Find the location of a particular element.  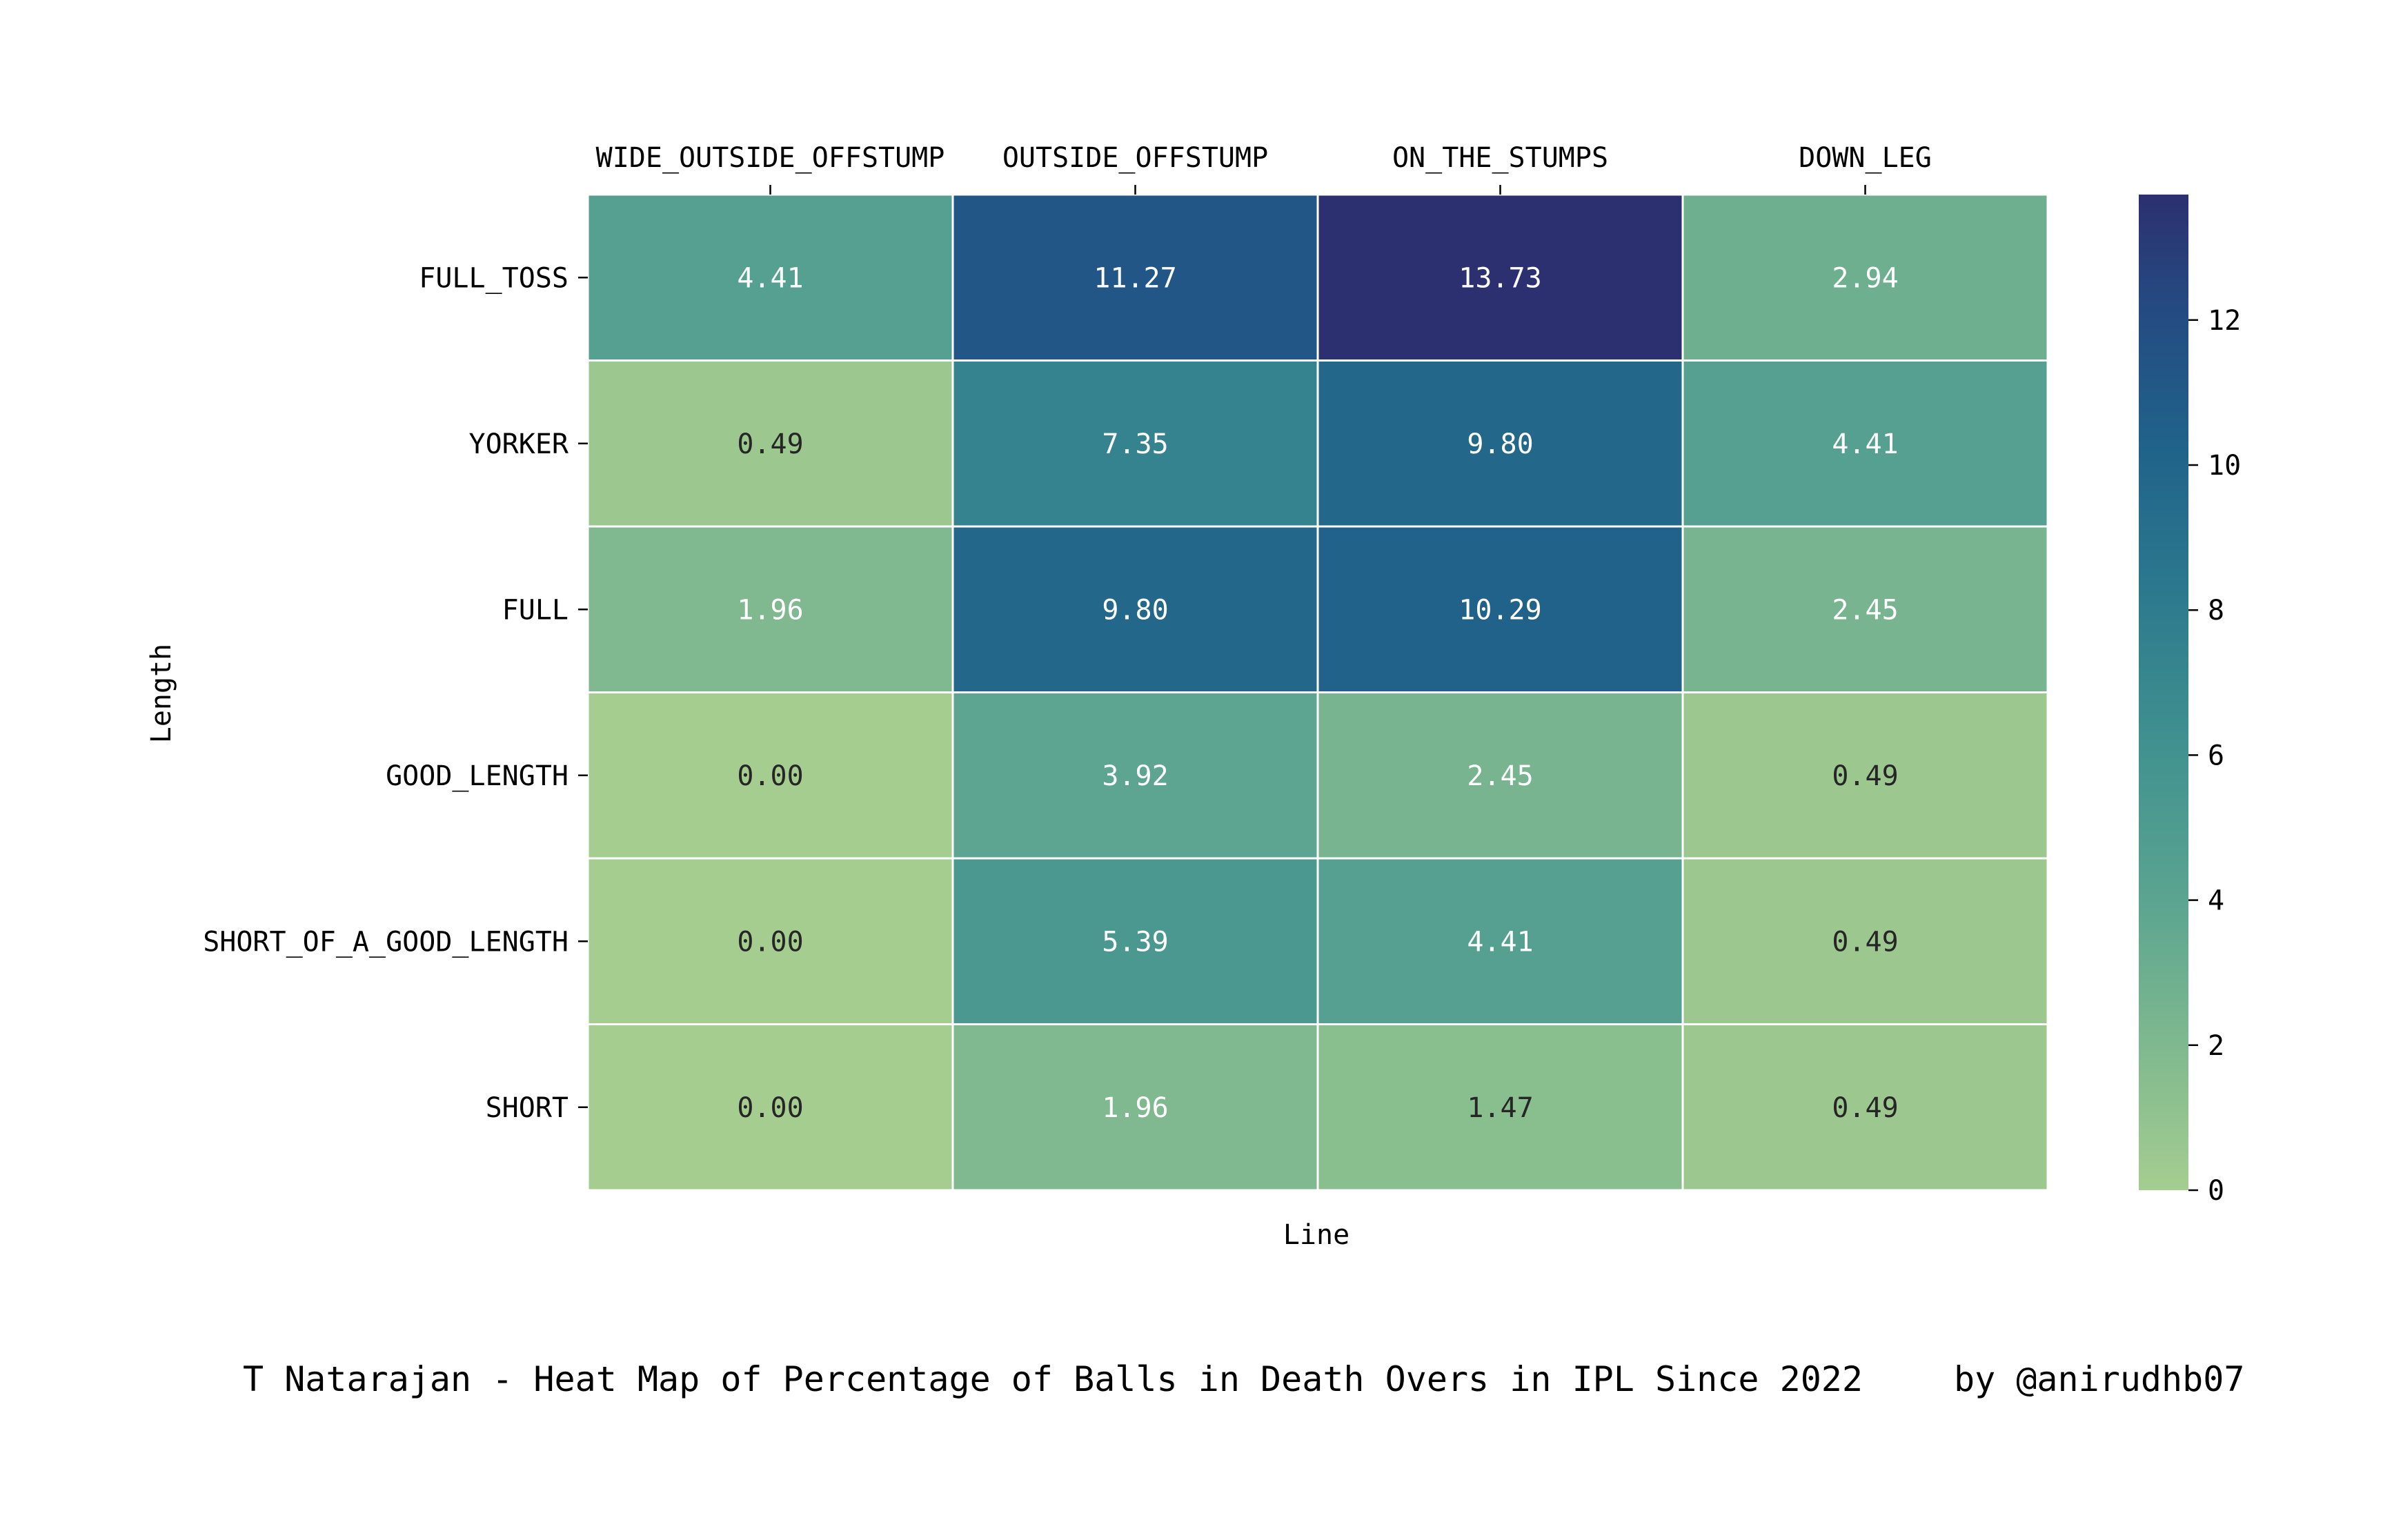

colorbar-tick-label: 8 is located at coordinates (2216, 610).